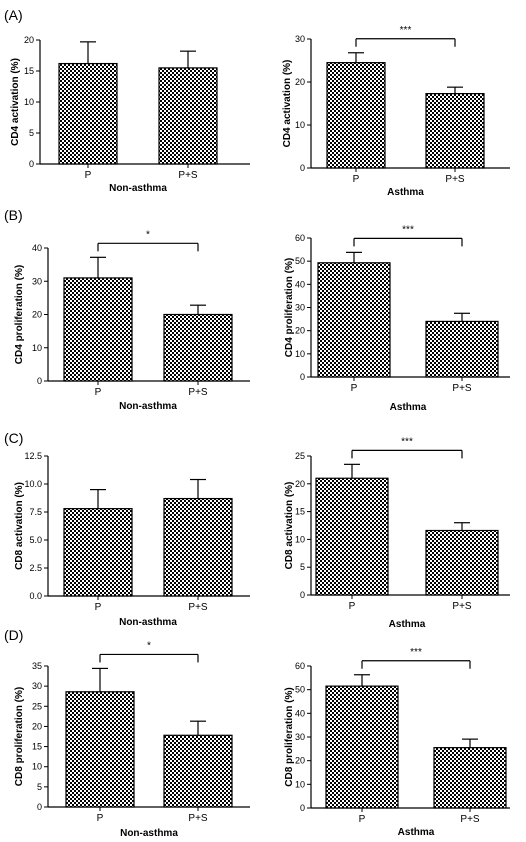 The width and height of the screenshot is (526, 842). I want to click on y-tick-label: 2.5, so click(35, 568).